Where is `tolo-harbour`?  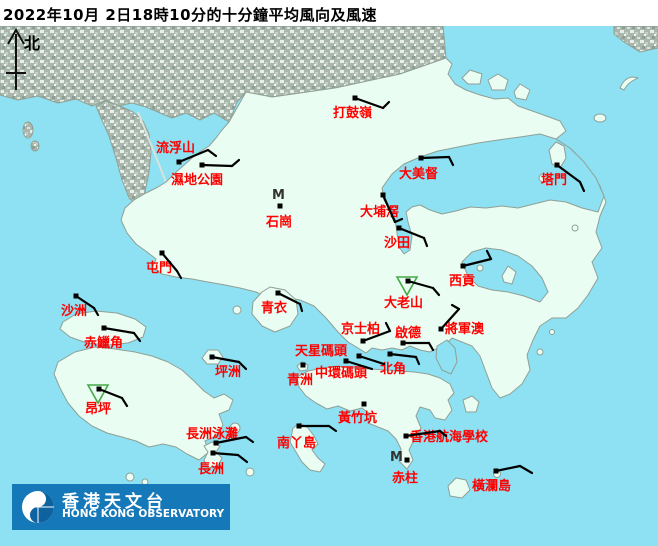
tolo-harbour is located at coordinates (493, 194).